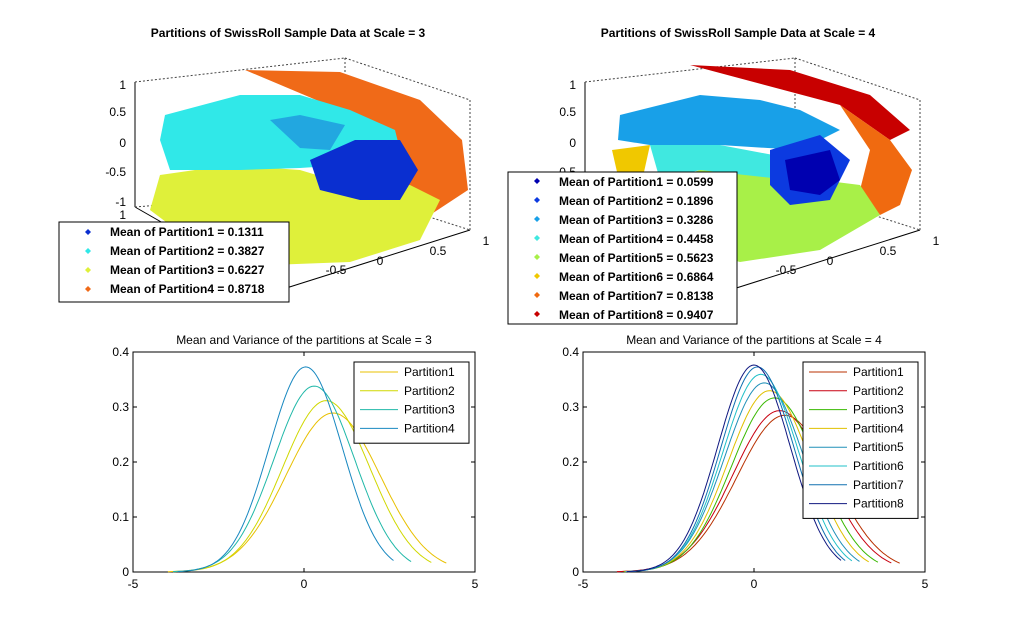  I want to click on legend-item: Mean of Partition3 = 0.3286, so click(624, 220).